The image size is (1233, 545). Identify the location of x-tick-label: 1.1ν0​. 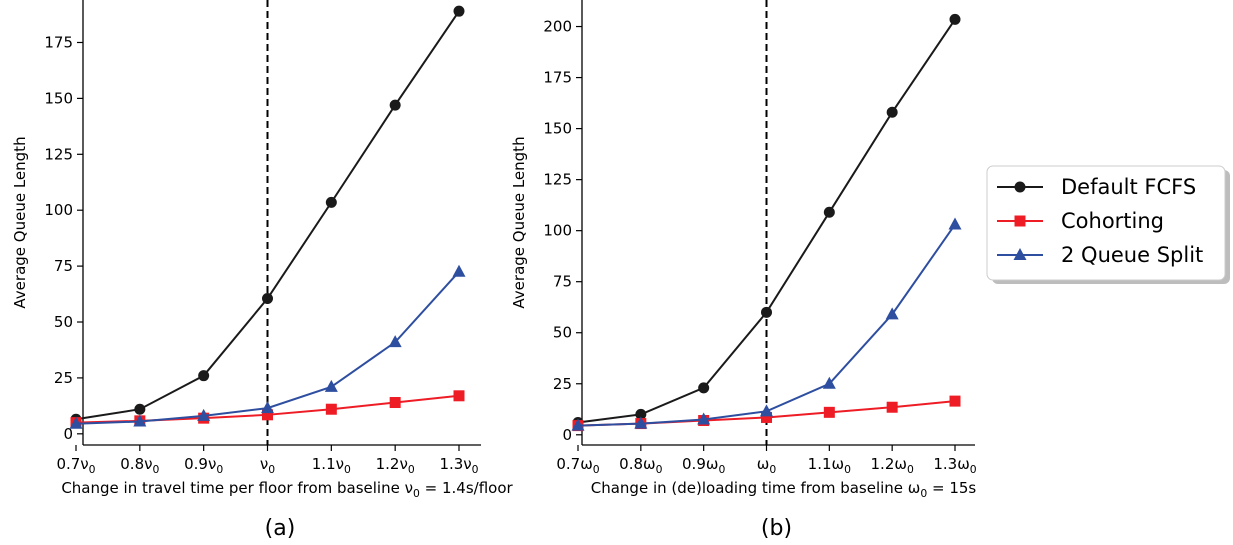
(331, 465).